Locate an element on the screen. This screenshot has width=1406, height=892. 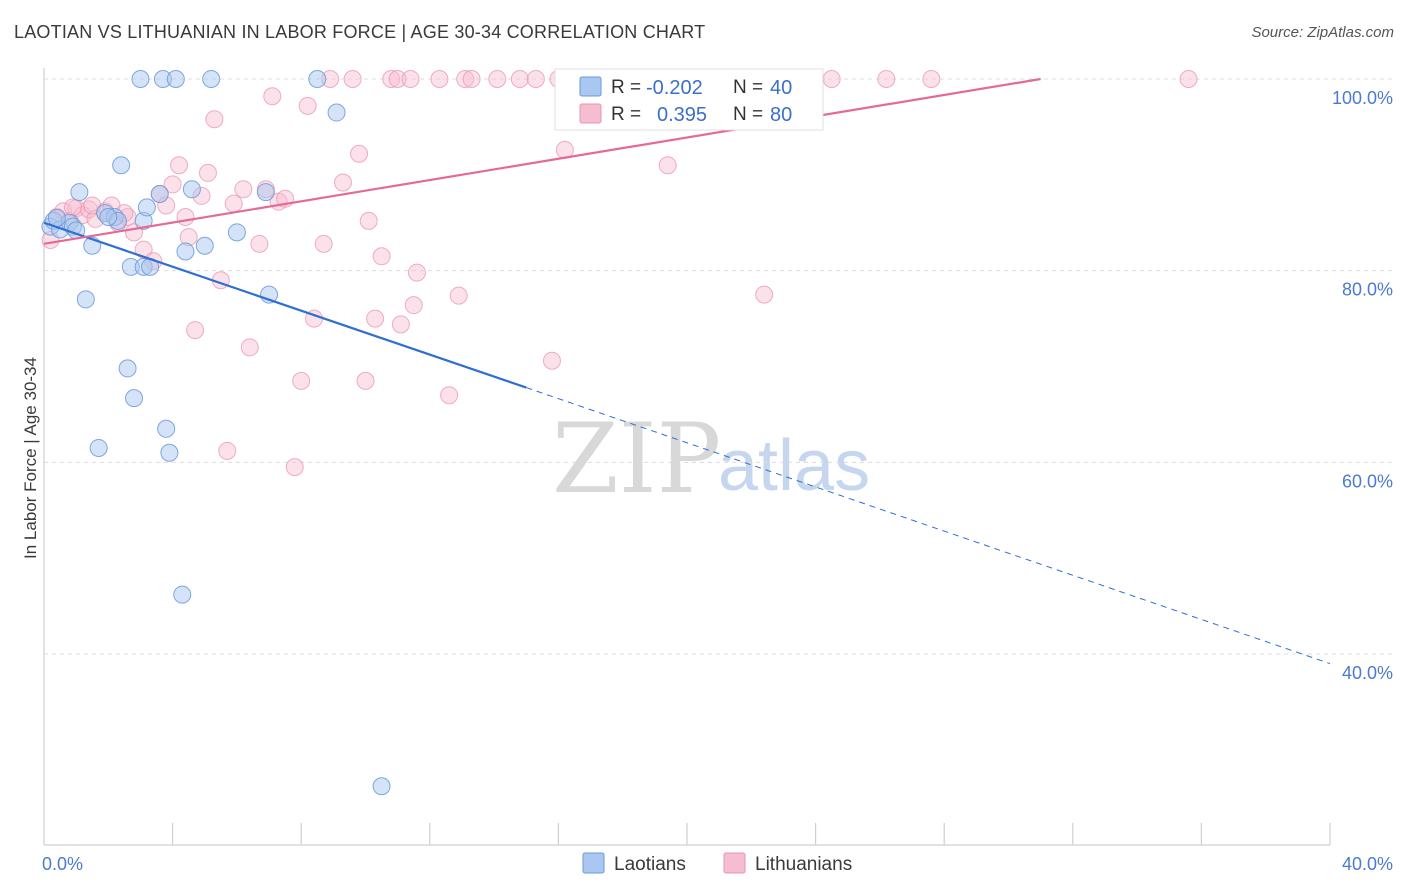
y-tick-label-3: 40.0% is located at coordinates (1367, 673).